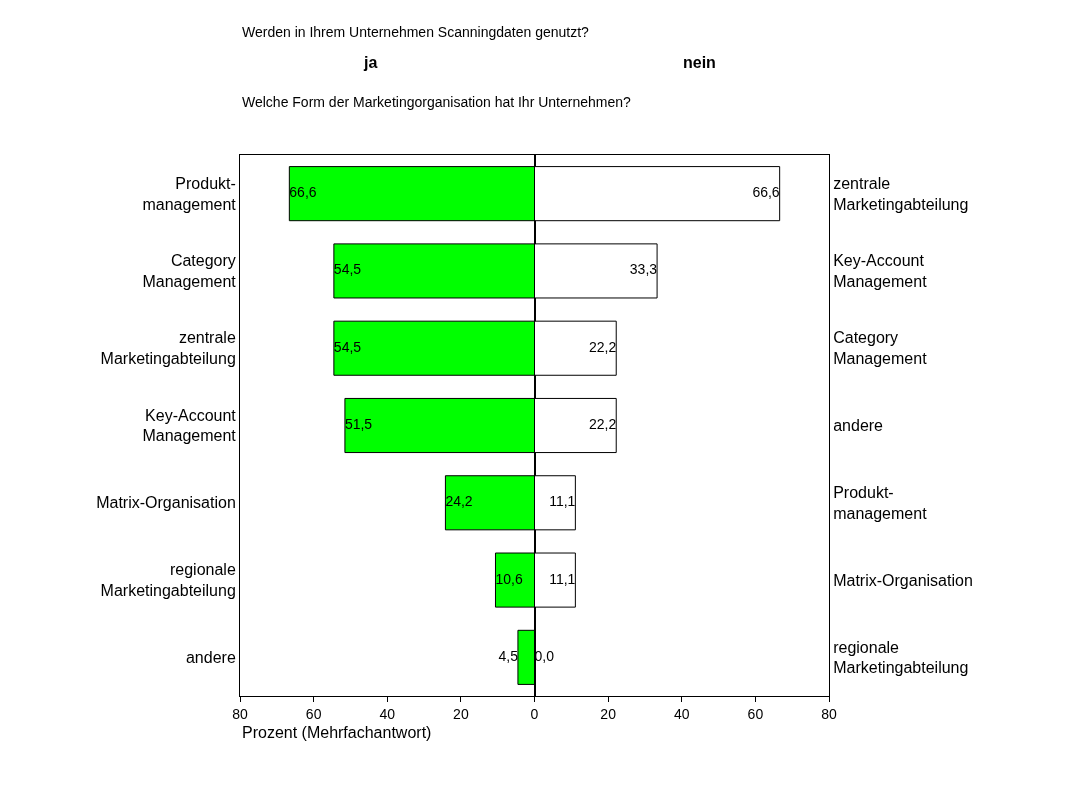  I want to click on x-tick-label: 0, so click(534, 713).